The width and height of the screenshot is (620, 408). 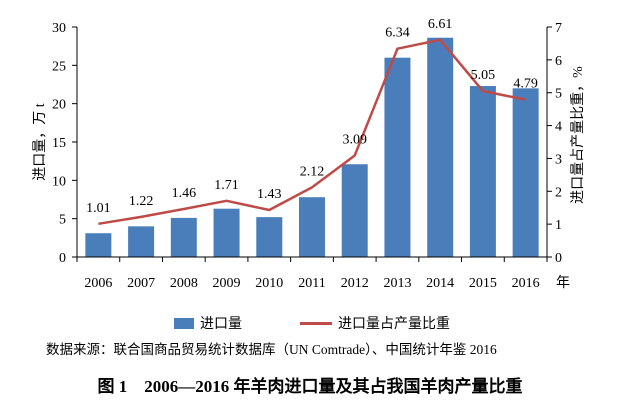 What do you see at coordinates (311, 283) in the screenshot?
I see `x-tick-label: 2011` at bounding box center [311, 283].